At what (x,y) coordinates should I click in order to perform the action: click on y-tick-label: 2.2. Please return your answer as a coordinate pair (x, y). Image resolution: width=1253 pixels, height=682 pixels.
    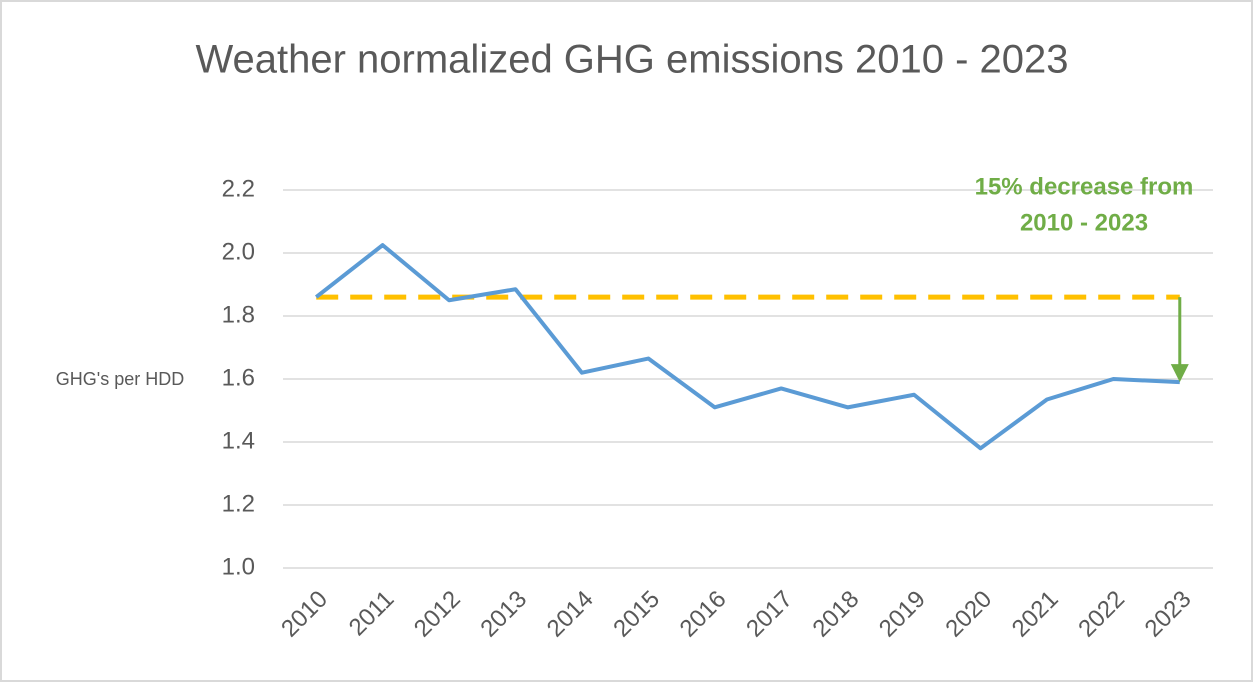
    Looking at the image, I should click on (238, 188).